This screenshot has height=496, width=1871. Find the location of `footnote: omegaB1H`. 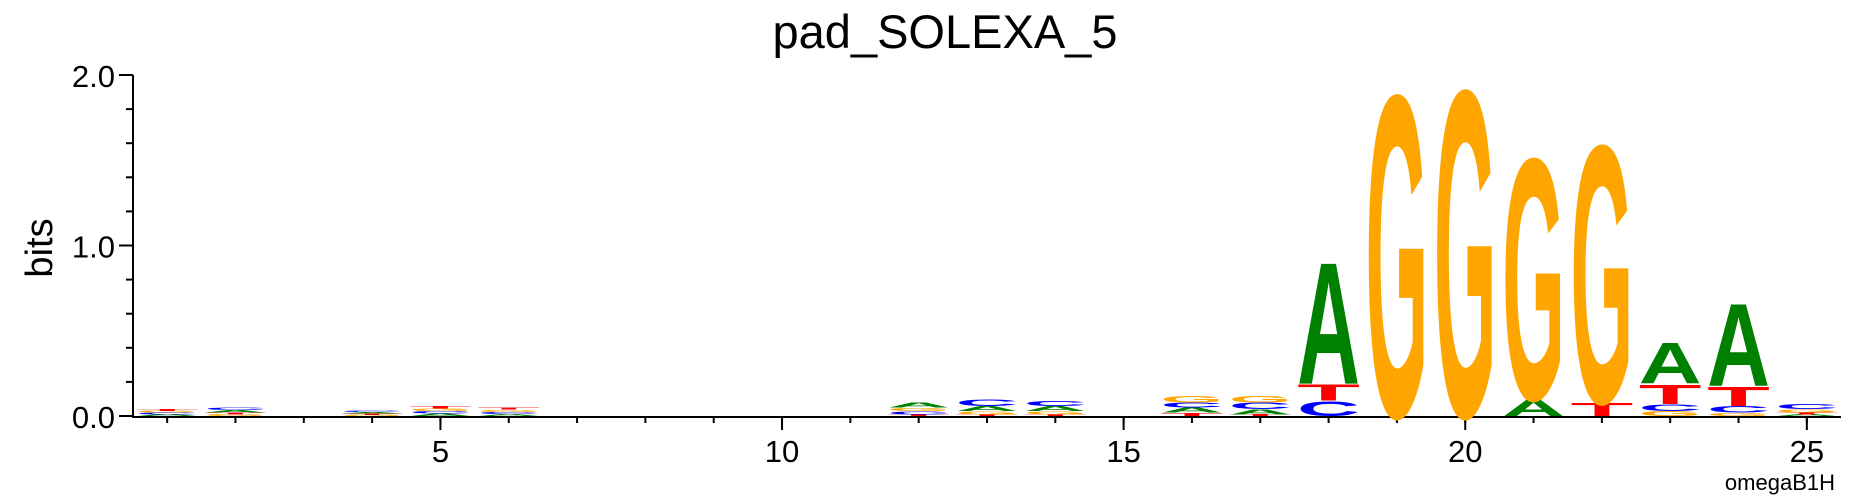

footnote: omegaB1H is located at coordinates (1780, 482).